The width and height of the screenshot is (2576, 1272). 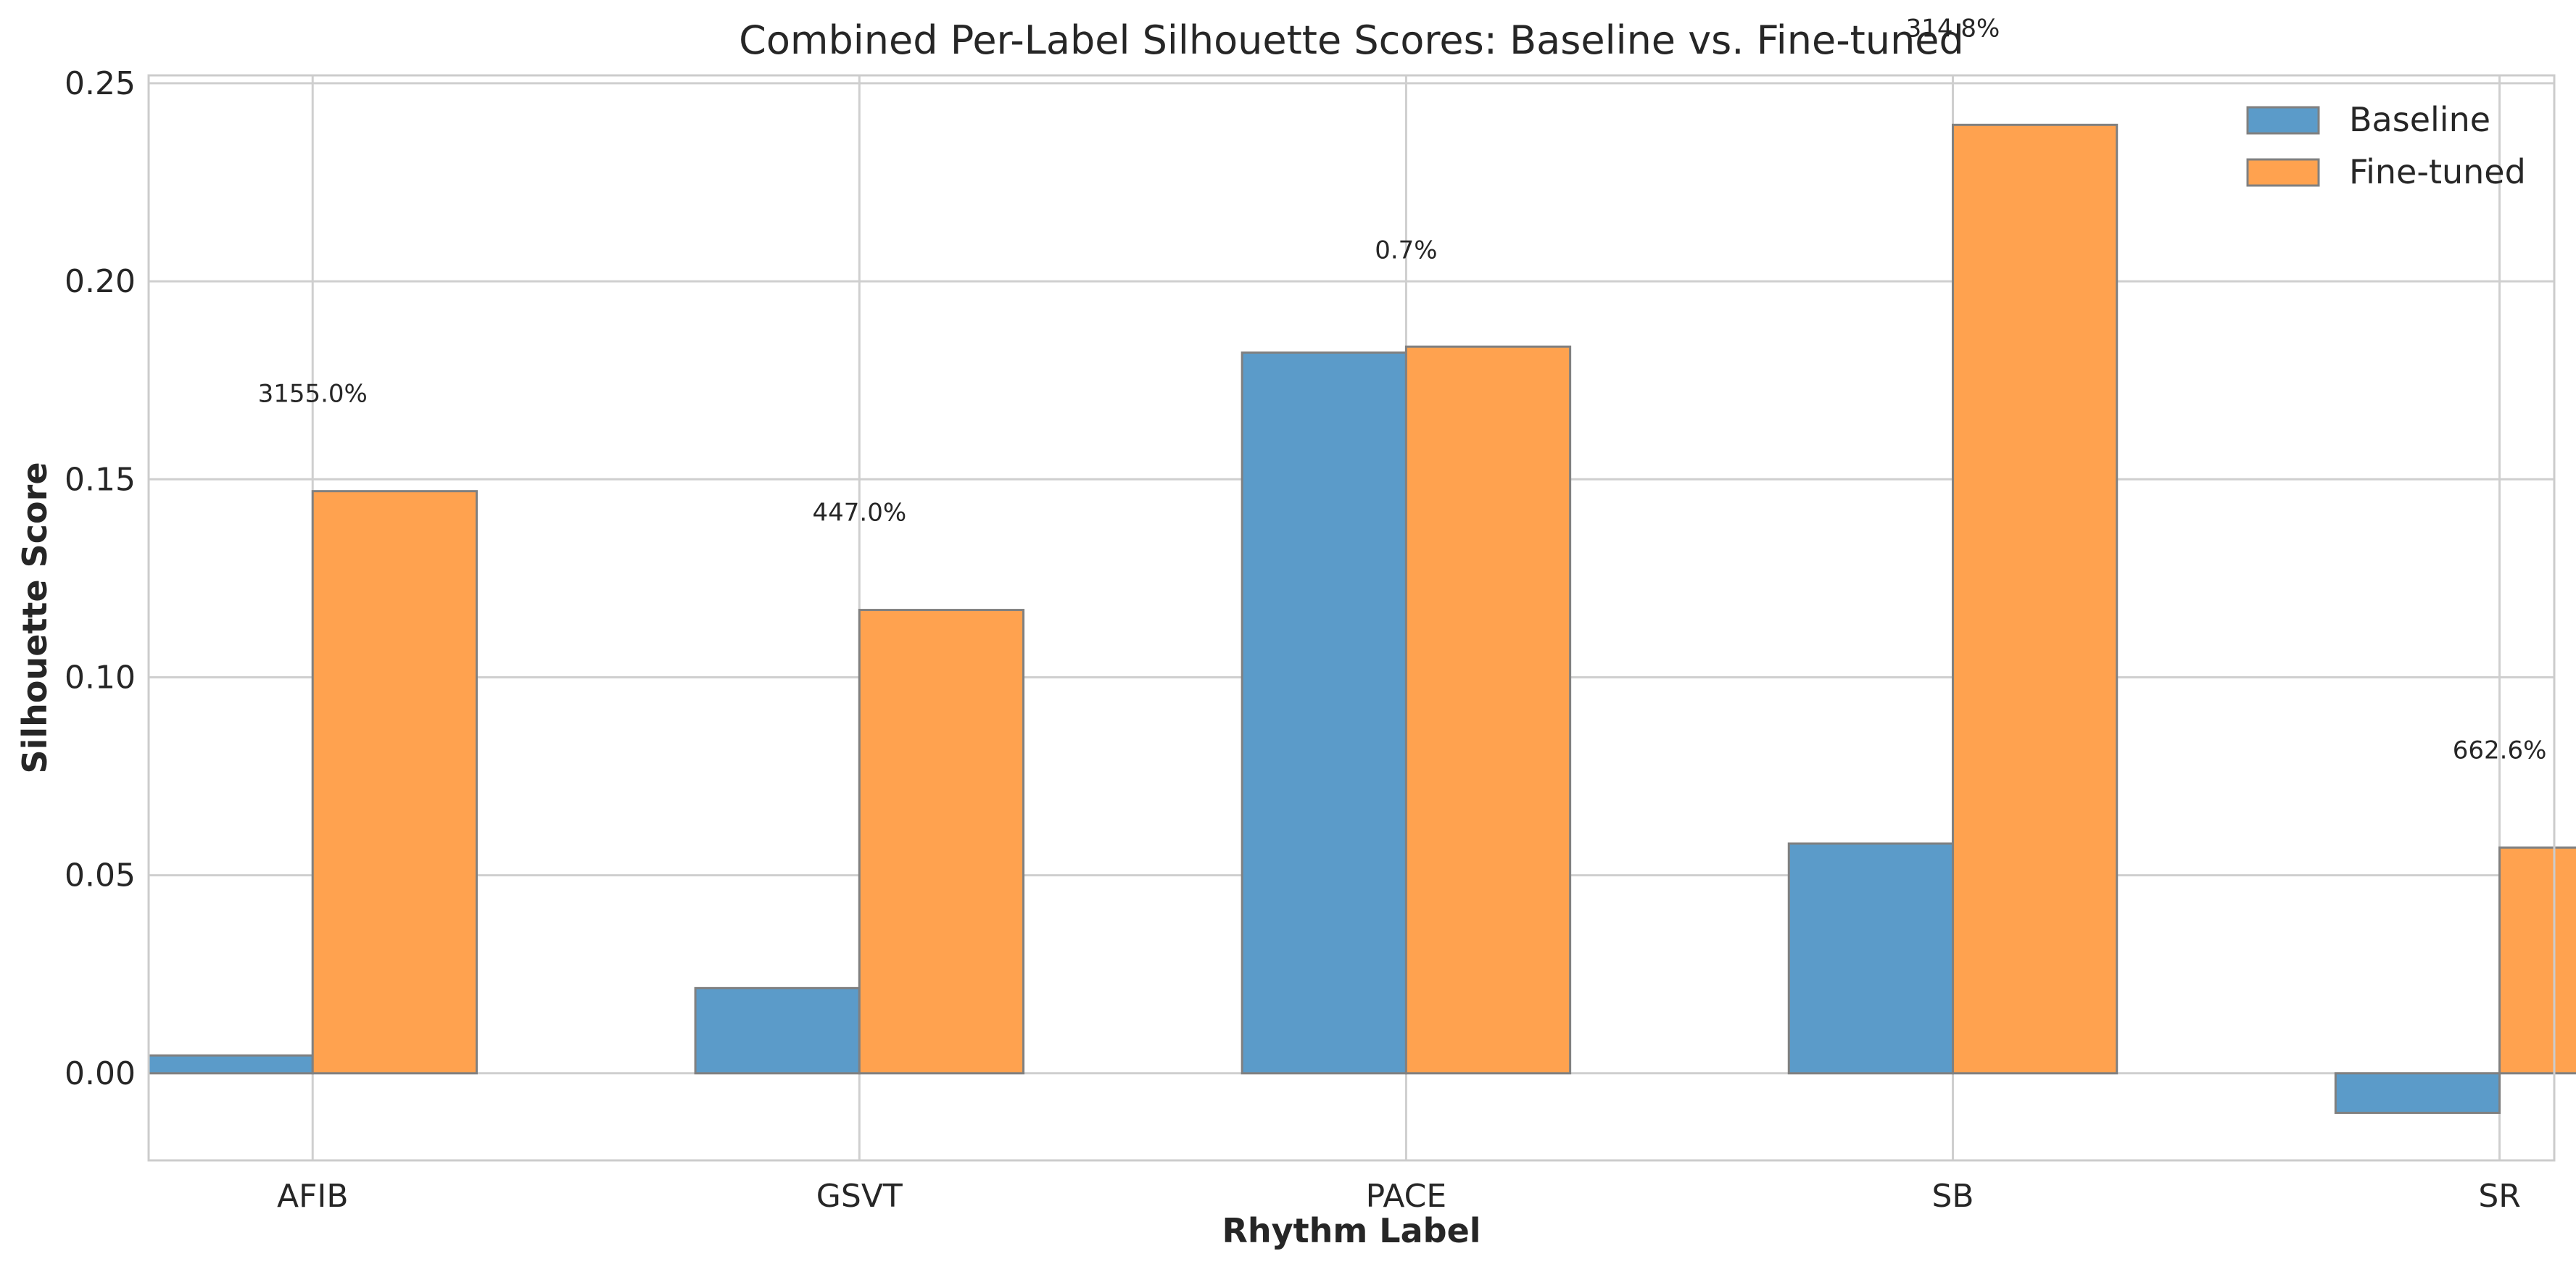 I want to click on y-tick-label: 0.20, so click(x=101, y=281).